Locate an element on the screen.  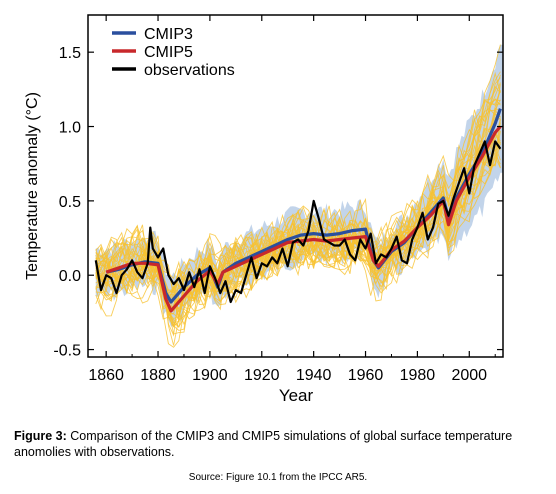
legend-label-cmip5: CMIP5 is located at coordinates (168, 52).